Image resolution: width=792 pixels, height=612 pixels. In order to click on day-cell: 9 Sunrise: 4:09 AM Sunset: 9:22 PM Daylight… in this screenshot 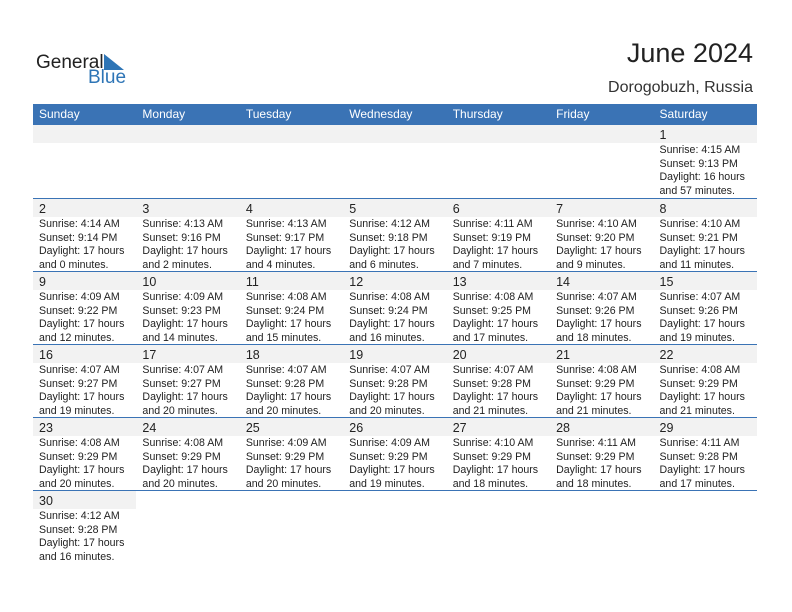, I will do `click(85, 308)`.